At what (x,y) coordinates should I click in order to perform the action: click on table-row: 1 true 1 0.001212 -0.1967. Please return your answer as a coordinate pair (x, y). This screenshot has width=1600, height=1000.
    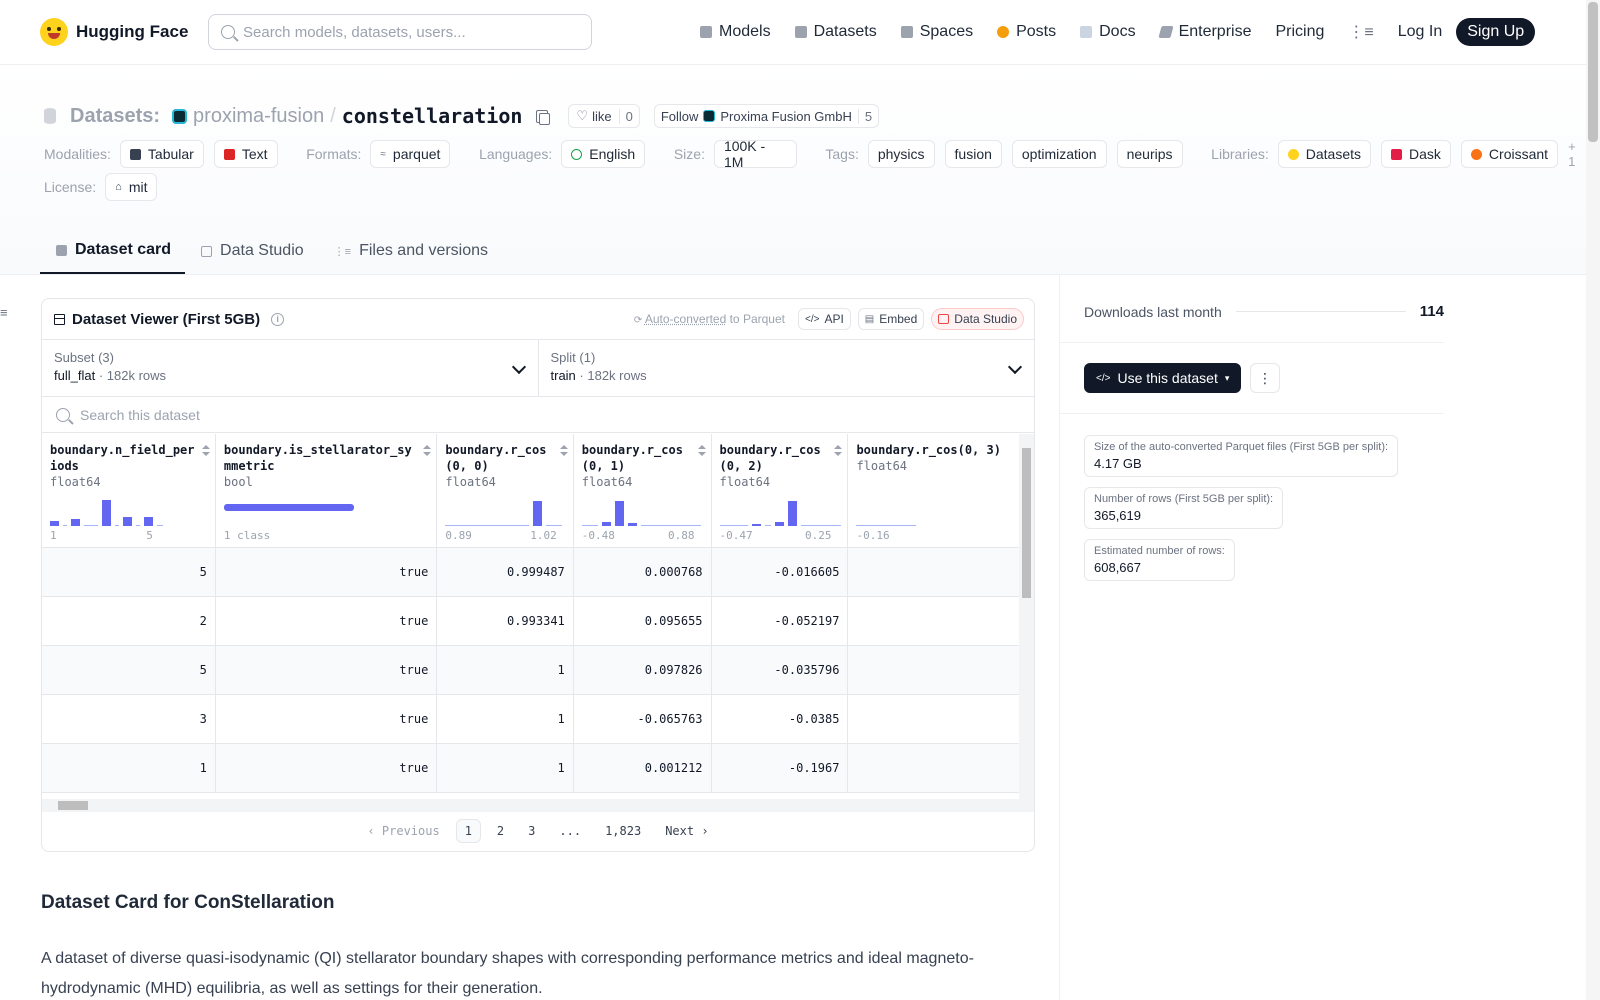
    Looking at the image, I should click on (531, 768).